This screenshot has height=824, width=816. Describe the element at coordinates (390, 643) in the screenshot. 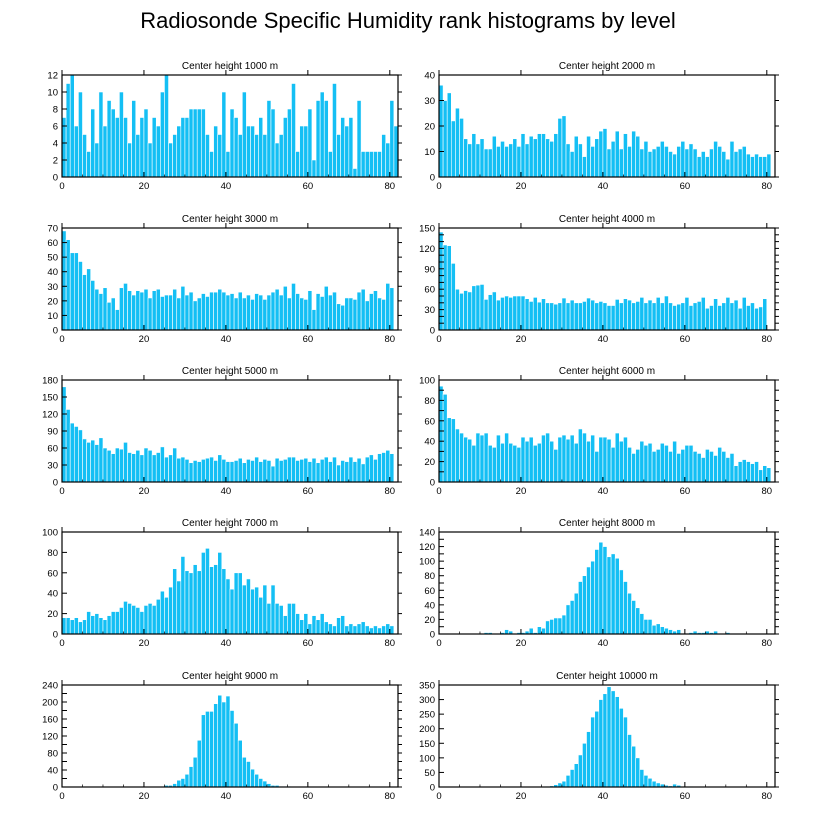

I see `x-tick-label: 80` at that location.